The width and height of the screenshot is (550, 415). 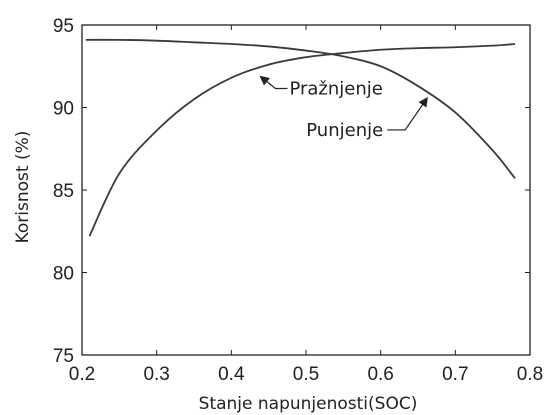 I want to click on annotation-label-praznjenje: Pražnjenje, so click(x=335, y=89).